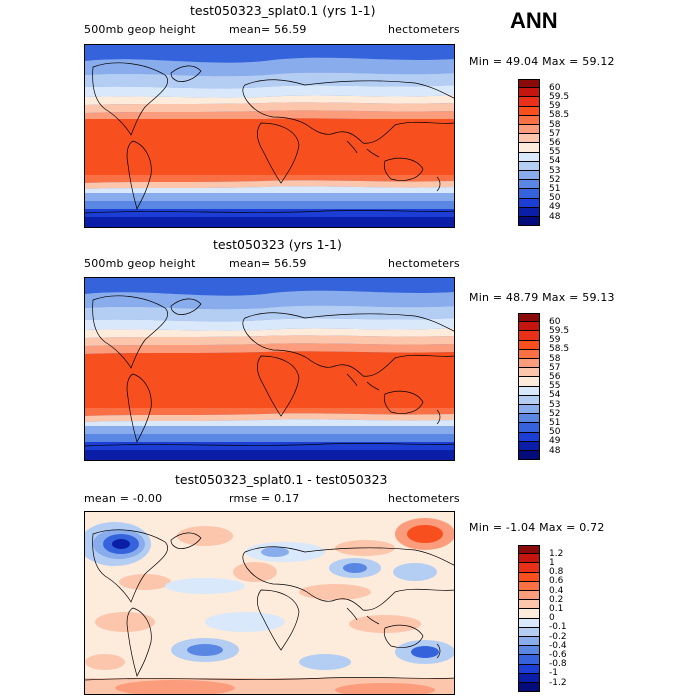 The height and width of the screenshot is (700, 700). Describe the element at coordinates (559, 330) in the screenshot. I see `colorbar-tick-label: 59.5` at that location.